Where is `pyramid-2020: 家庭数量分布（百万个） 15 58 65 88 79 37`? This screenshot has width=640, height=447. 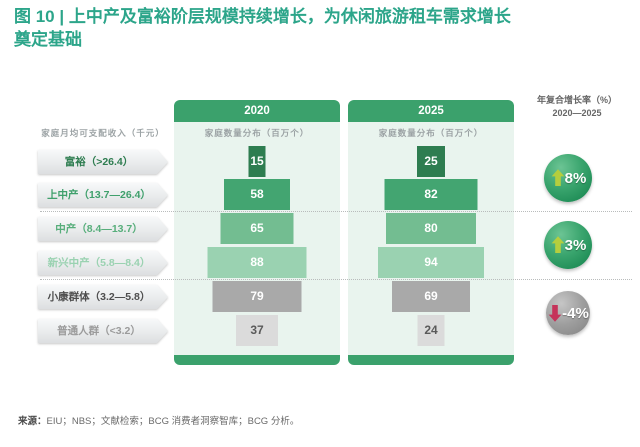 pyramid-2020: 家庭数量分布（百万个） 15 58 65 88 79 37 is located at coordinates (257, 238).